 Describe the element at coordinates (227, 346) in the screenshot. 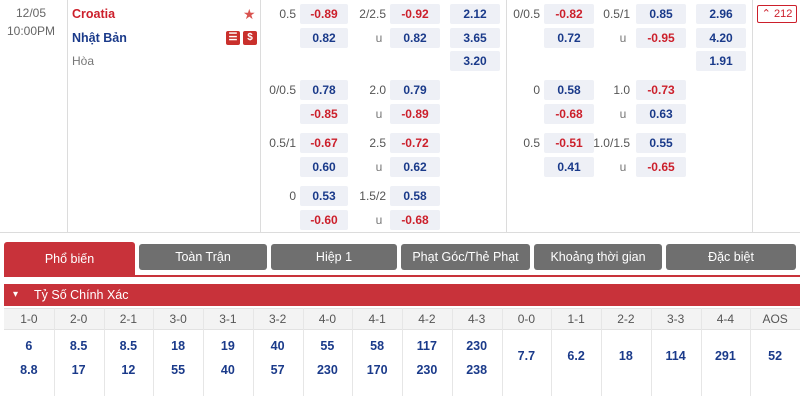

I see `score-odds: 19` at that location.